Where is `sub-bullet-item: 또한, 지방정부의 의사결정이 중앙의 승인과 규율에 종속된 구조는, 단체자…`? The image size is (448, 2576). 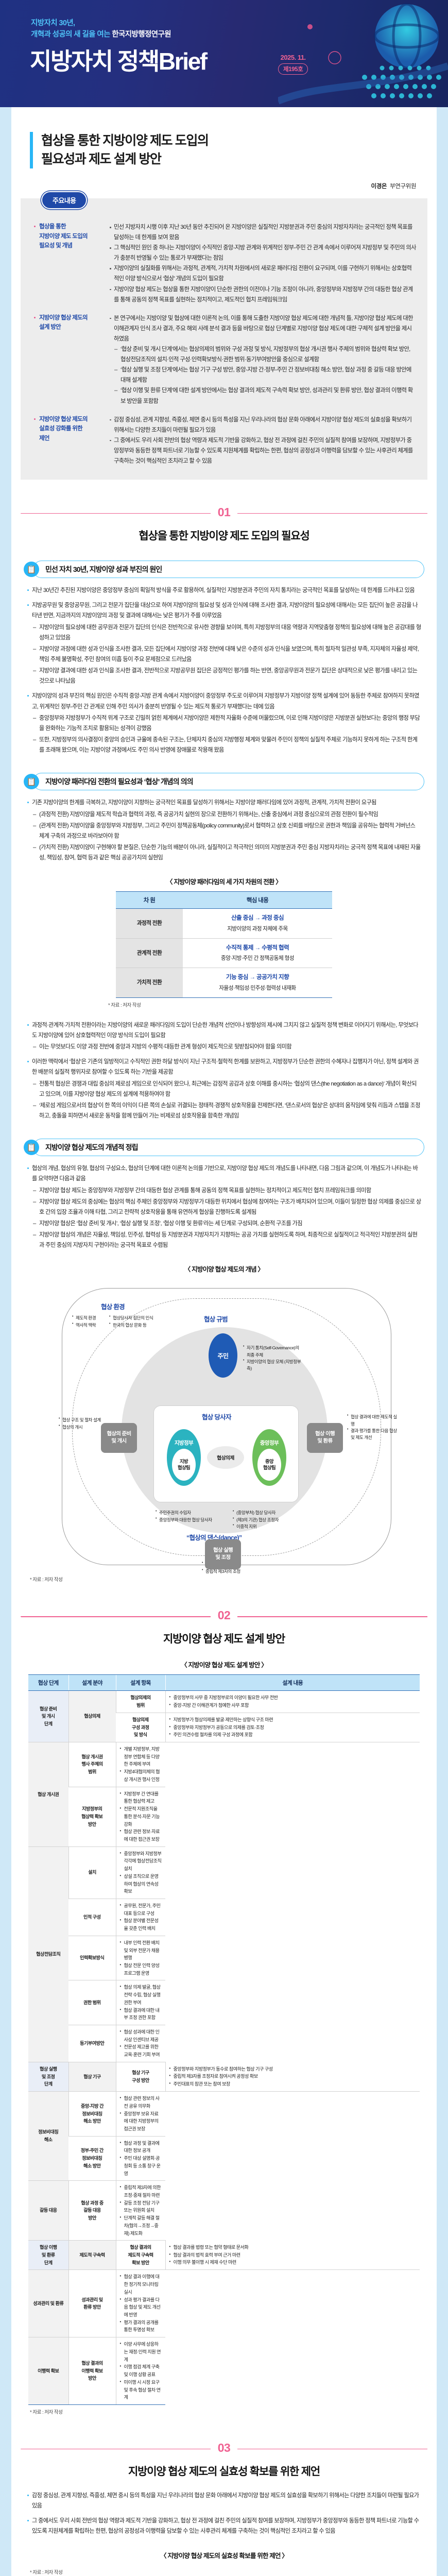 sub-bullet-item: 또한, 지방정부의 의사결정이 중앙의 승인과 규율에 종속된 구조는, 단체자… is located at coordinates (224, 745).